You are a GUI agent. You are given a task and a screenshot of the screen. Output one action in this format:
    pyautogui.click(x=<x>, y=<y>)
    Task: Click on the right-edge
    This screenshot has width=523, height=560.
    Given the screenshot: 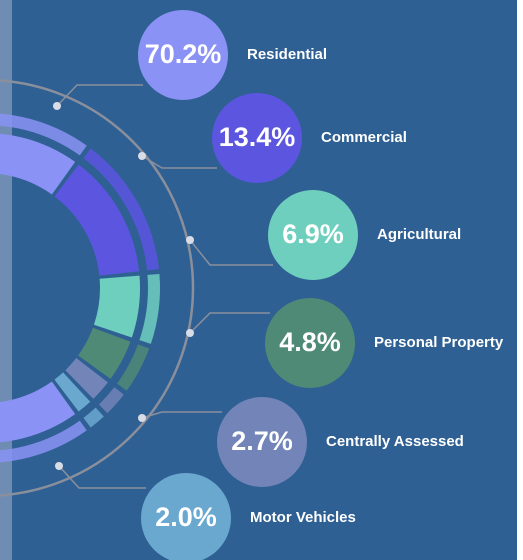 What is the action you would take?
    pyautogui.click(x=520, y=280)
    